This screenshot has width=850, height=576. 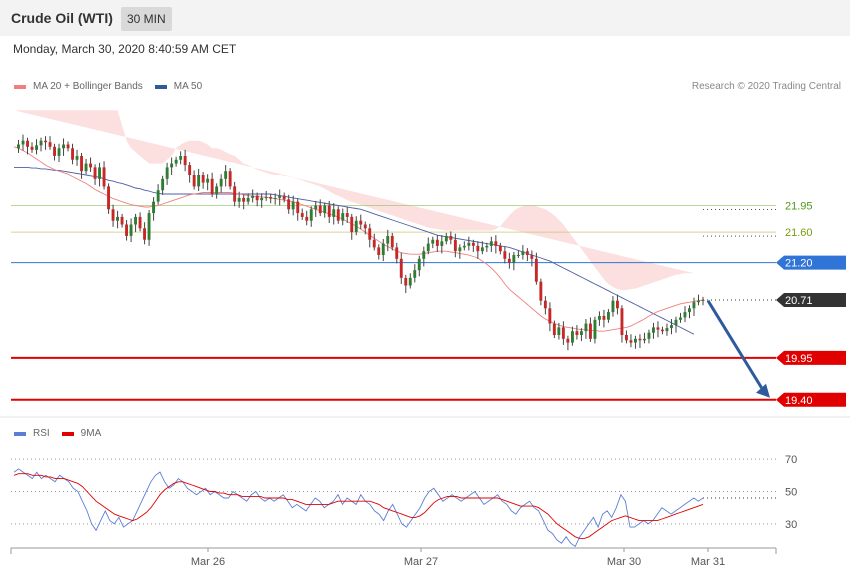 What do you see at coordinates (799, 264) in the screenshot?
I see `level-label-2: 21.20` at bounding box center [799, 264].